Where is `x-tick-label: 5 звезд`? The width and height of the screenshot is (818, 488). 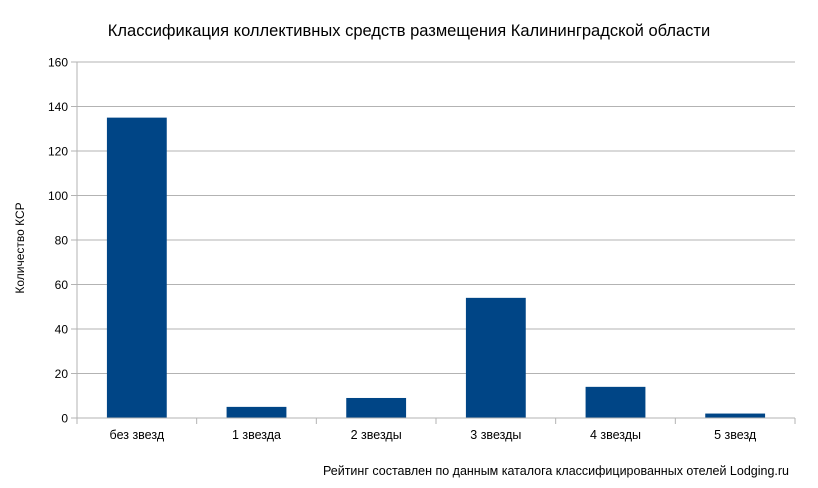
x-tick-label: 5 звезд is located at coordinates (735, 435).